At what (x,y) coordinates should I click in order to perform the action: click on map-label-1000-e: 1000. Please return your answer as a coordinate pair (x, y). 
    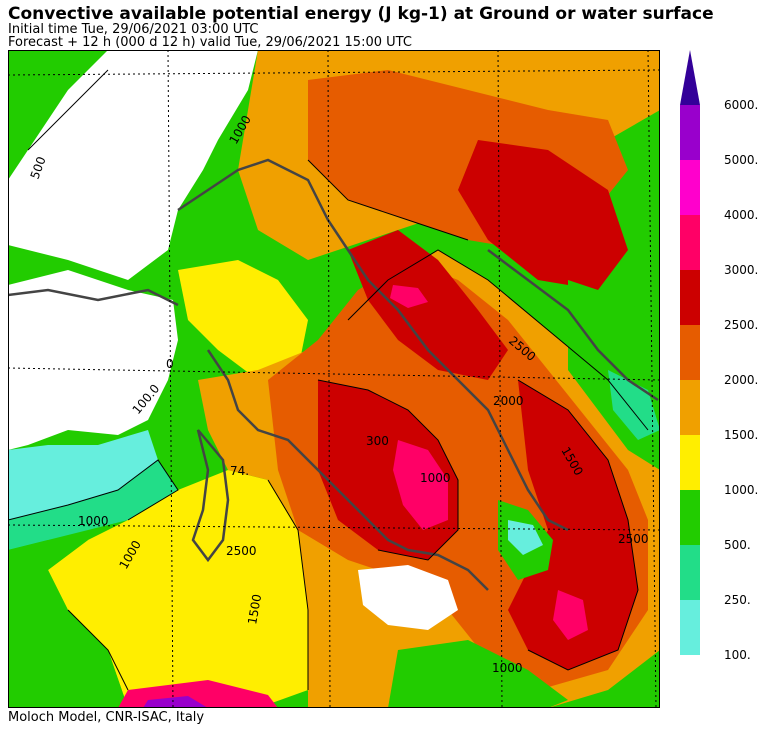
    Looking at the image, I should click on (435, 478).